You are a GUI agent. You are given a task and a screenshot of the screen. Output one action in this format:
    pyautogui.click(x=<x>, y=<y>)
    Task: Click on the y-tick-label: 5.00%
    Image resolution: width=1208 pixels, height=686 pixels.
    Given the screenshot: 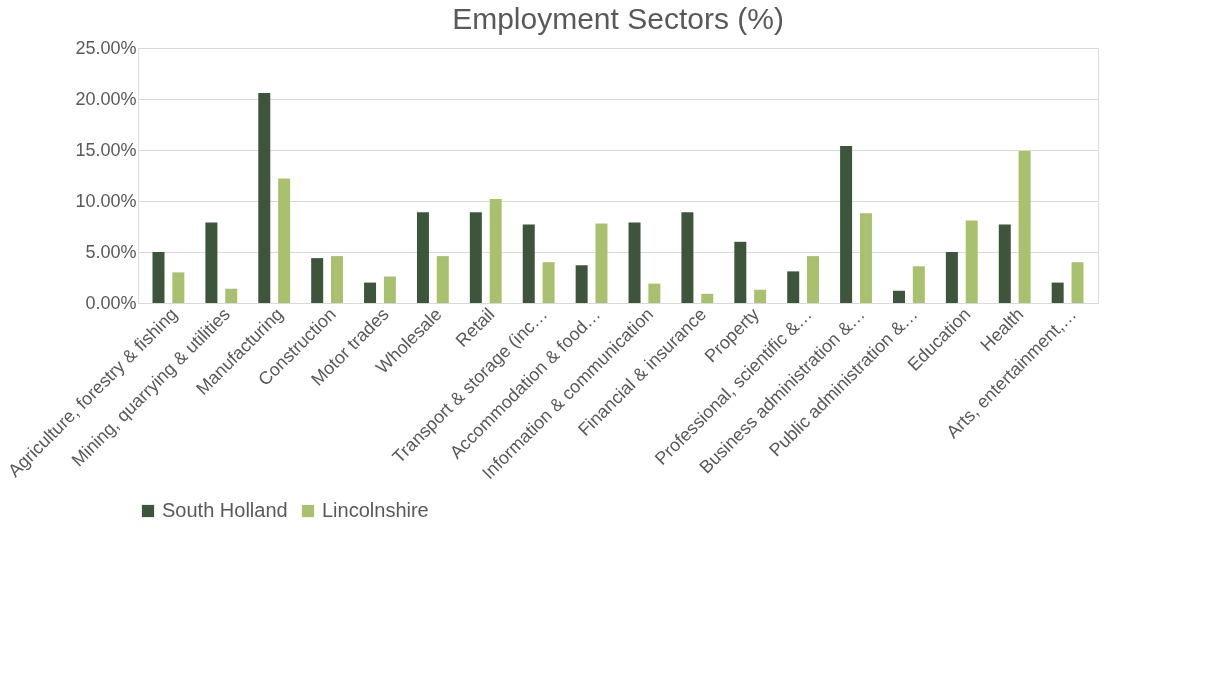 What is the action you would take?
    pyautogui.click(x=111, y=251)
    